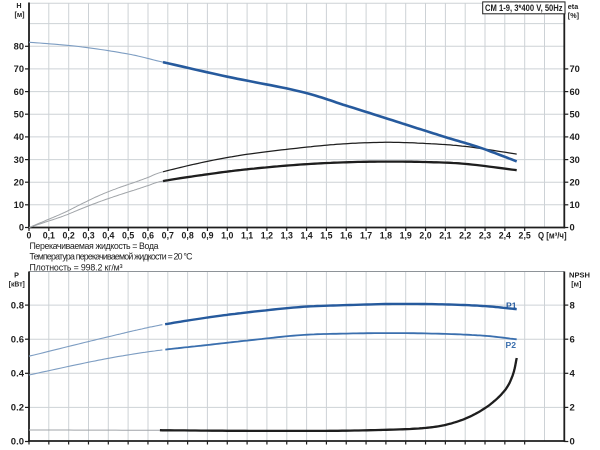 This screenshot has width=600, height=450. I want to click on svg-text: 2,0, so click(425, 236).